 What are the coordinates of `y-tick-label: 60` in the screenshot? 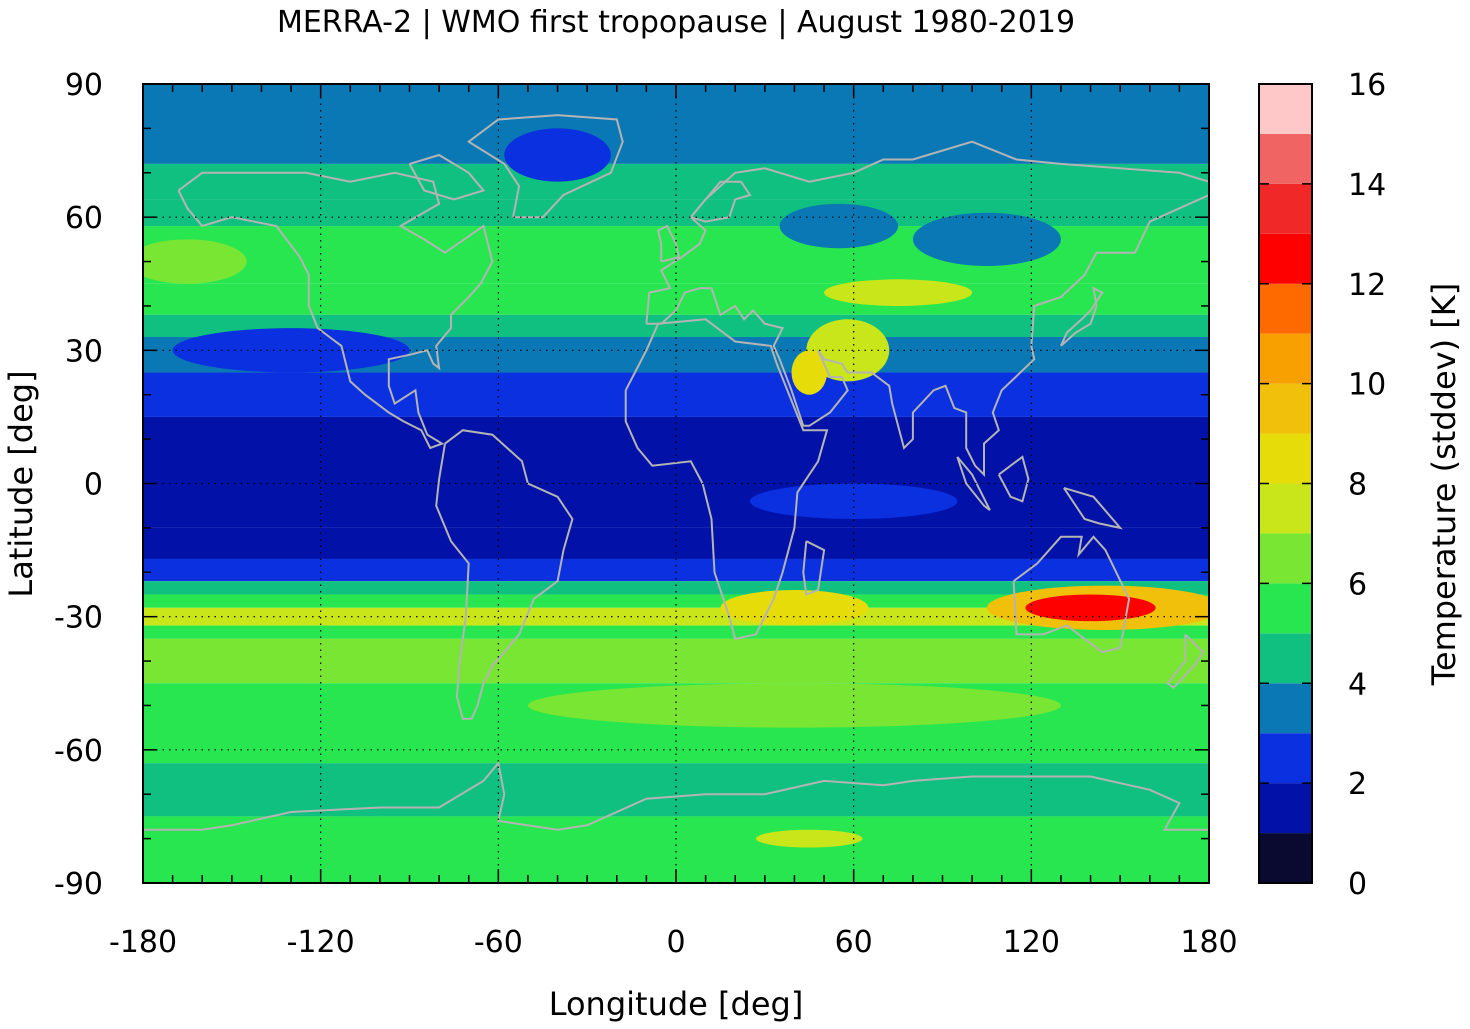 It's located at (84, 218).